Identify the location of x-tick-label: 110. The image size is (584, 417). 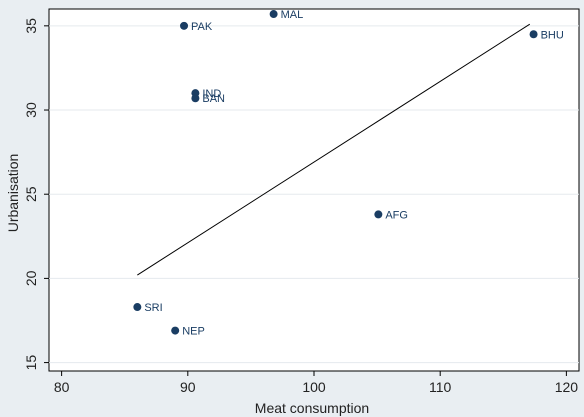
(440, 387).